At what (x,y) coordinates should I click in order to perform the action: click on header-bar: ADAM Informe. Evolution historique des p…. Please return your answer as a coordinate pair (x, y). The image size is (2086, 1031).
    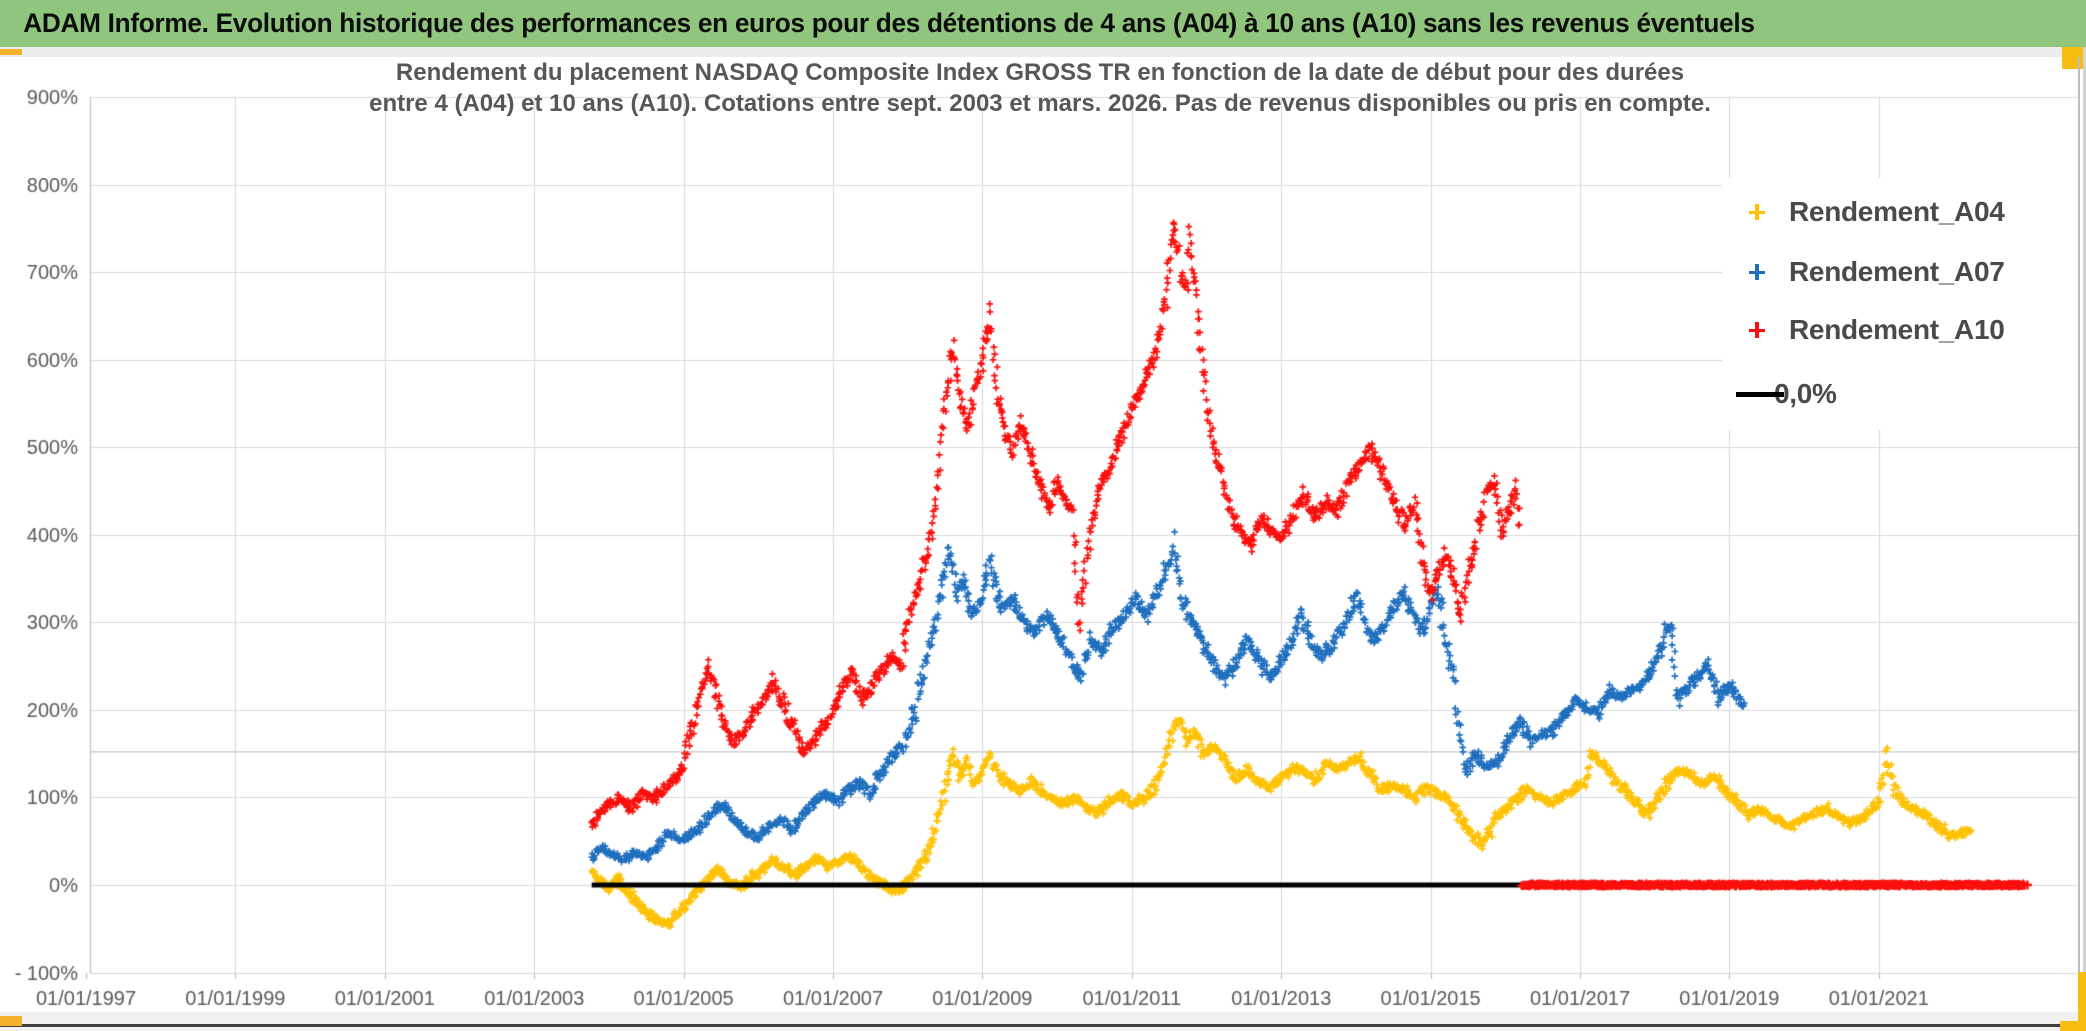
    Looking at the image, I should click on (1043, 23).